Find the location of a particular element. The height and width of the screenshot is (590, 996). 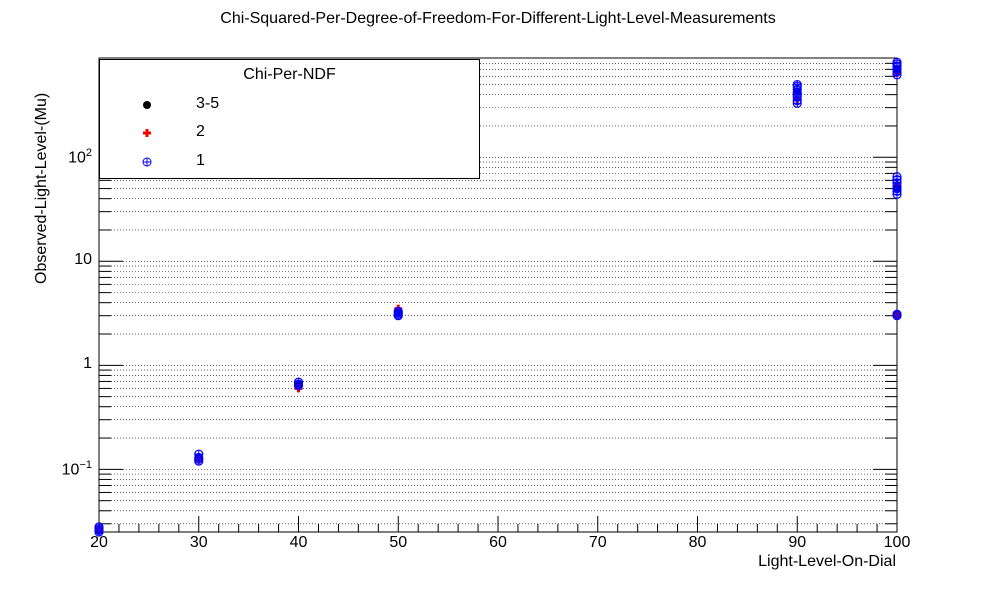

legend-label-1: 1 is located at coordinates (200, 160).